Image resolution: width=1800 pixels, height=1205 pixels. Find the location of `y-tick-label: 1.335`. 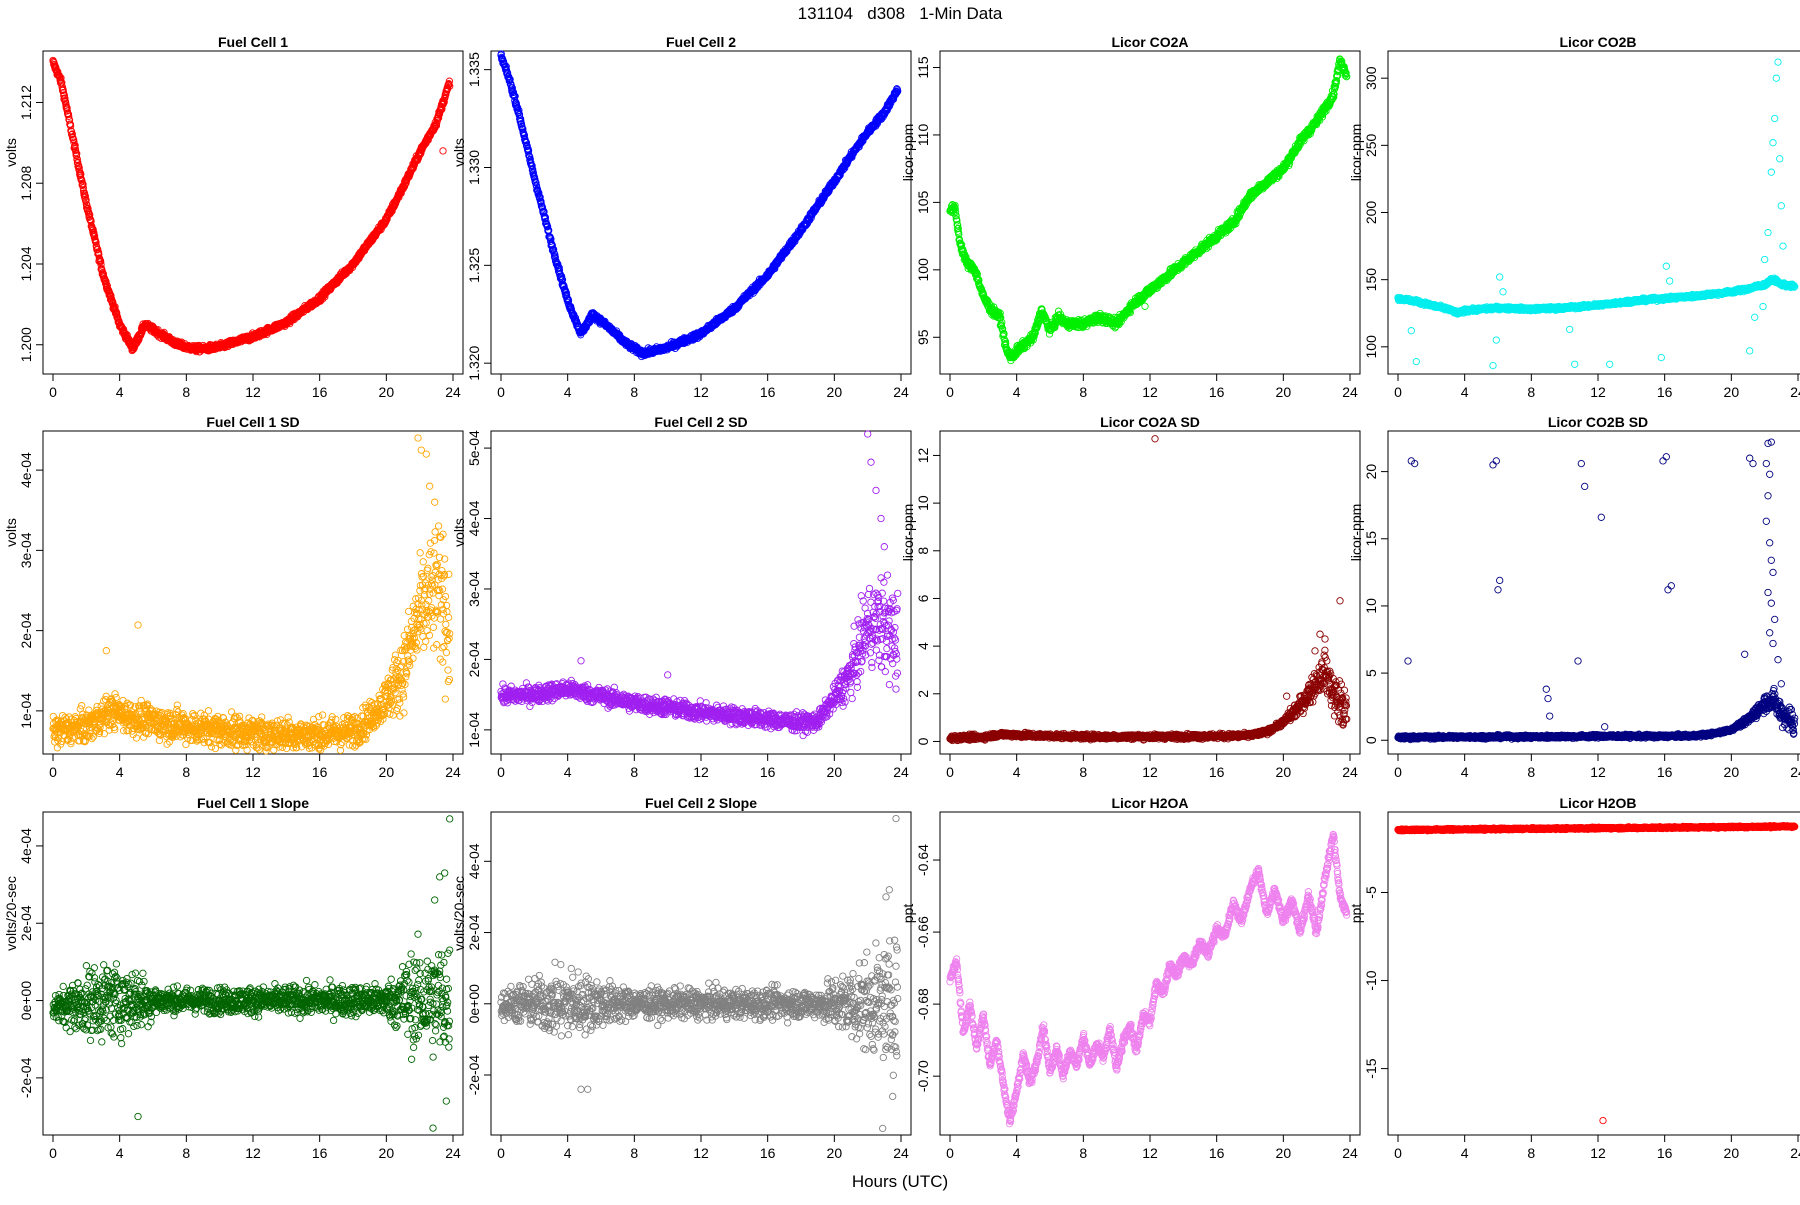

y-tick-label: 1.335 is located at coordinates (474, 69).